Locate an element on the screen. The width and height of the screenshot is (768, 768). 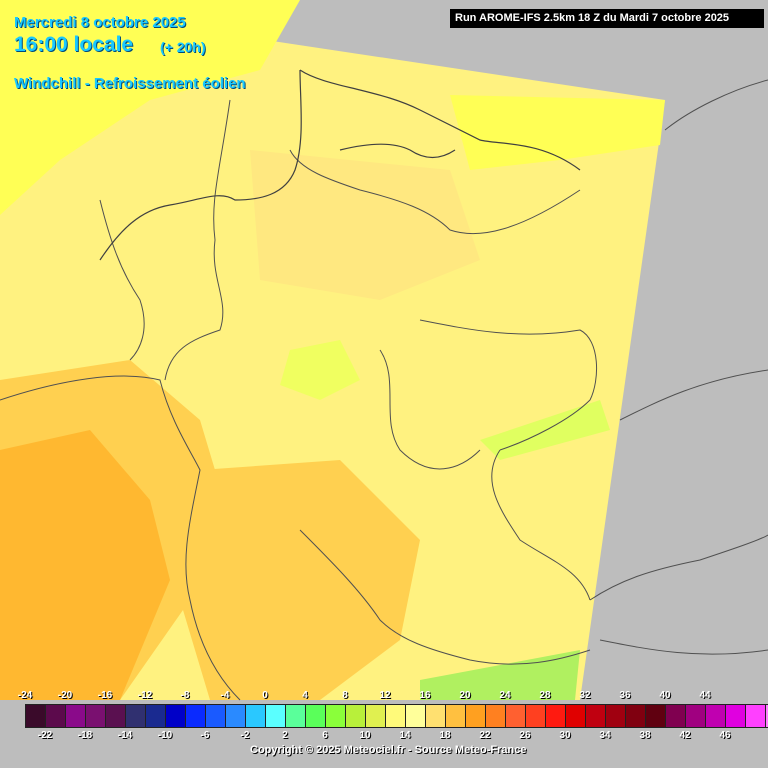
legend-tick-upper: 20 is located at coordinates (465, 695).